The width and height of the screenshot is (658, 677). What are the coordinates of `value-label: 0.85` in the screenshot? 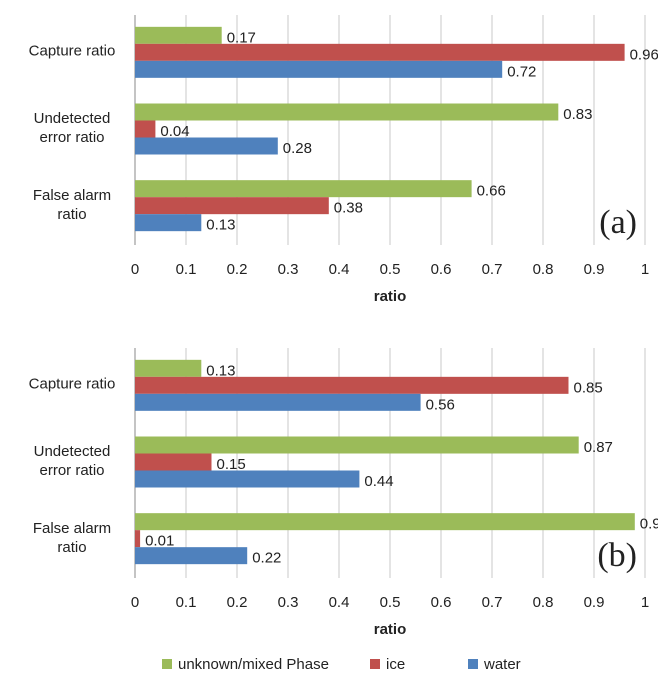 It's located at (588, 387).